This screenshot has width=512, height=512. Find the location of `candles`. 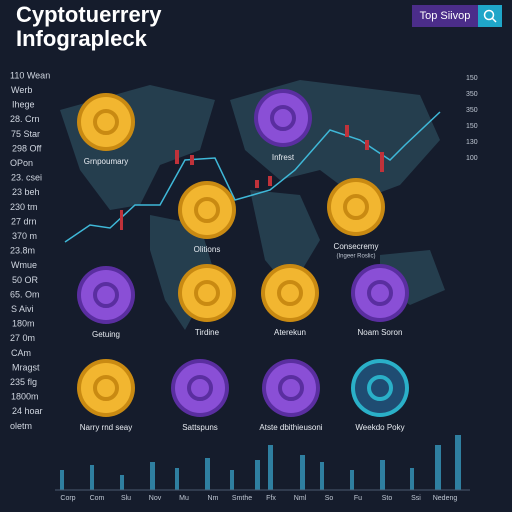

candles is located at coordinates (252, 177).